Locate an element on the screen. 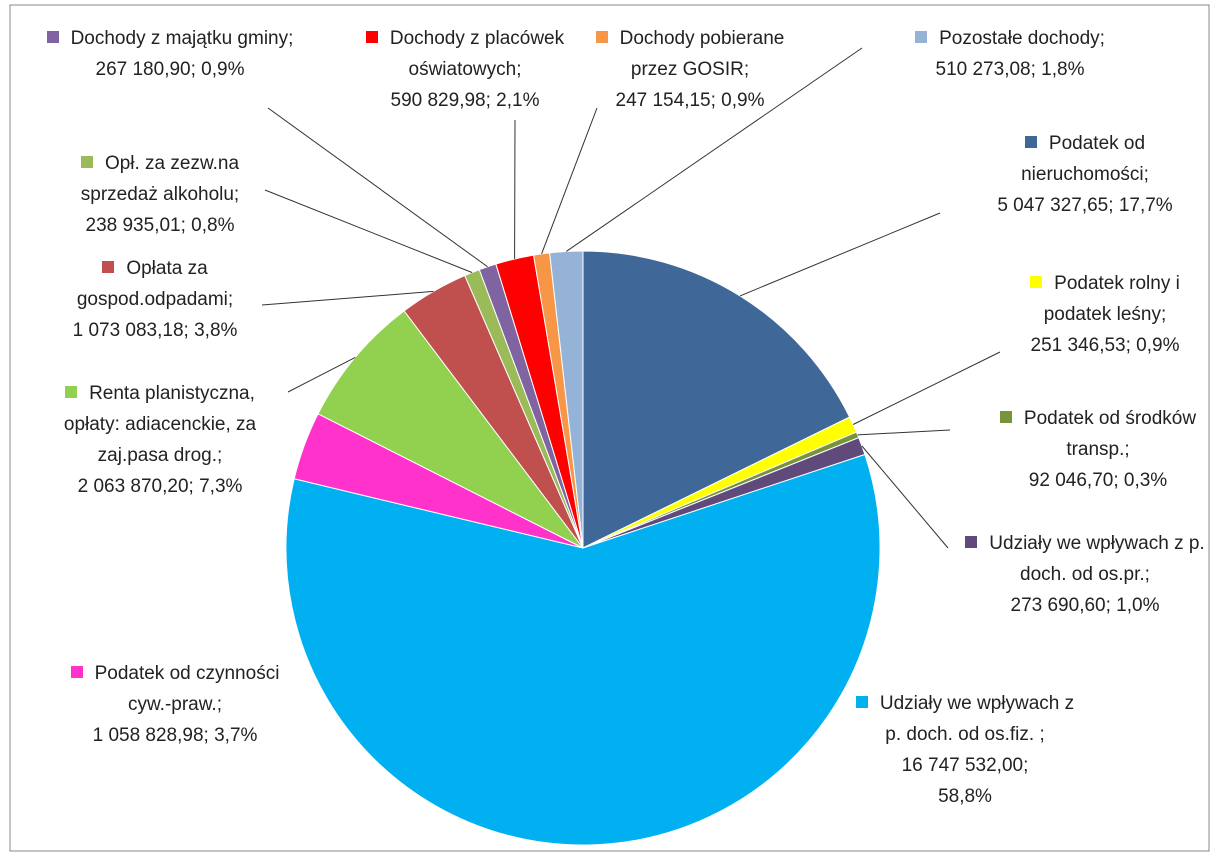 The image size is (1210, 852). percent-label: 2,1% is located at coordinates (518, 100).